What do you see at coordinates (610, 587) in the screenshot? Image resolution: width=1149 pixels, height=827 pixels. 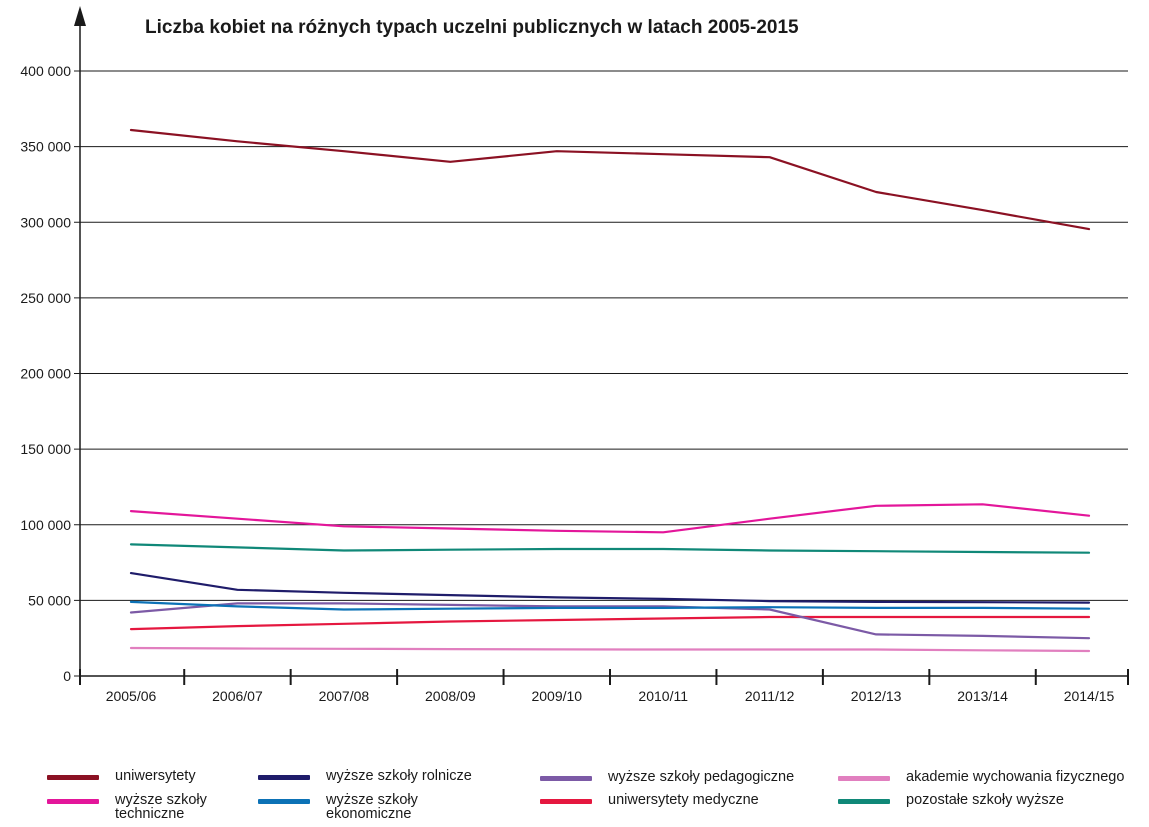 I see `series-line-wy-sze-szko-y-rolnicze` at bounding box center [610, 587].